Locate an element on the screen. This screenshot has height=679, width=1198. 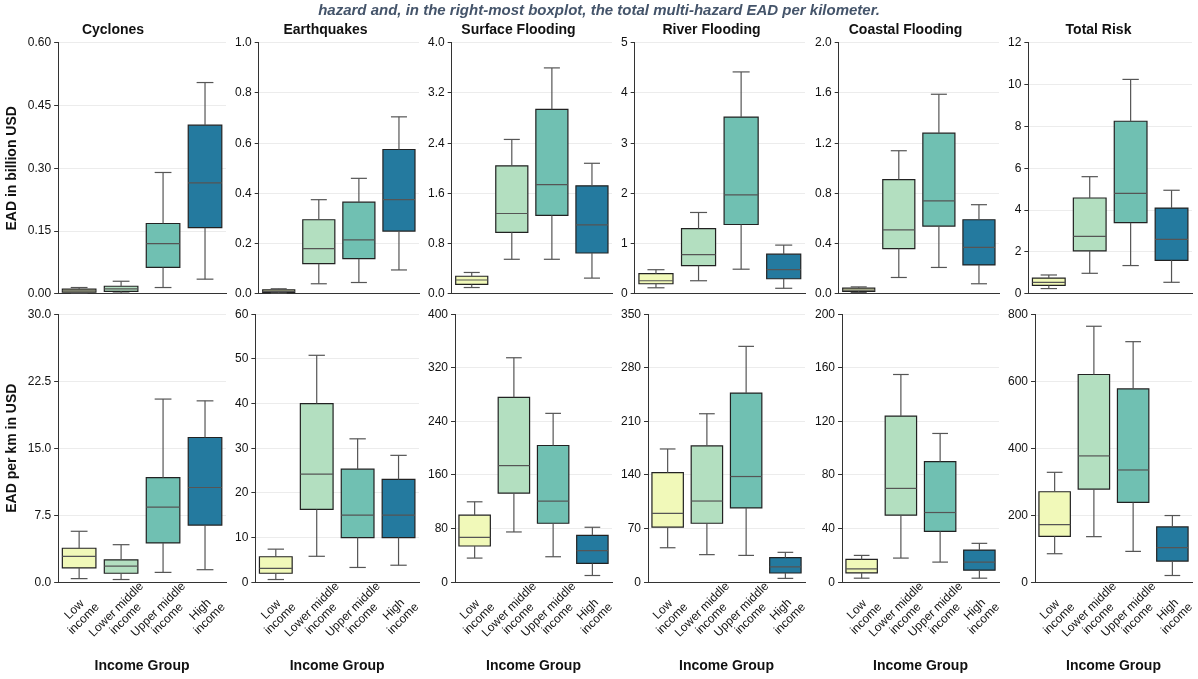
chart-title: Coastal Flooding is located at coordinates (905, 29).